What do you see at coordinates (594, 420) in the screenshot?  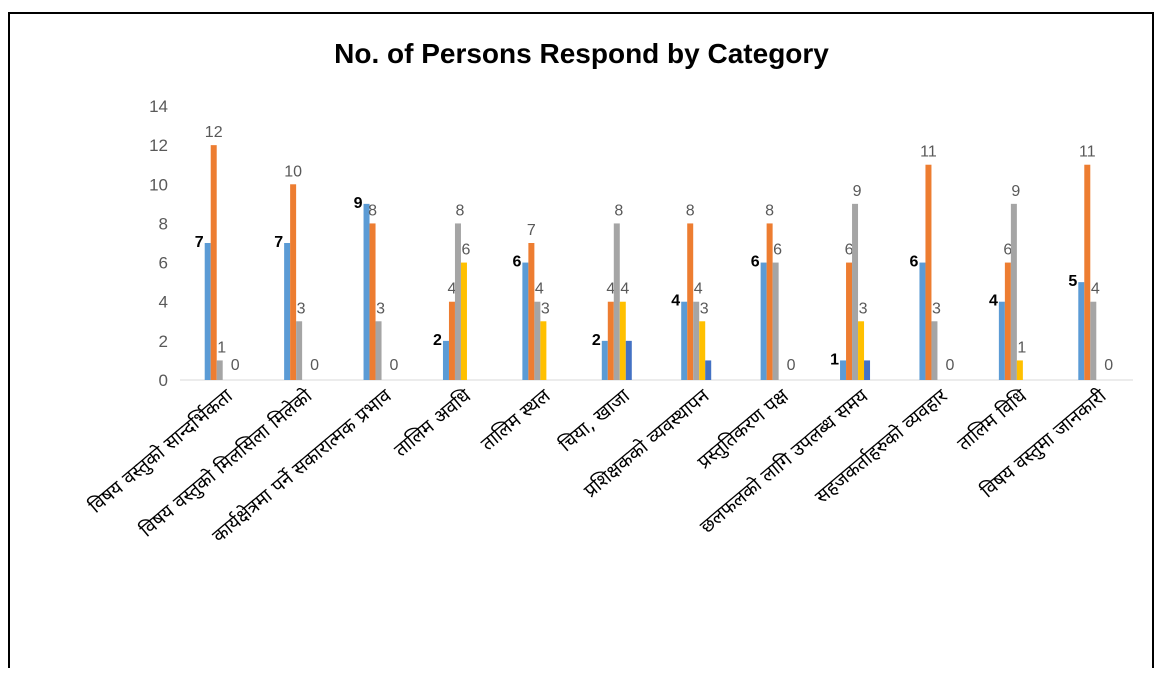 I see `category-label: चिया, खाजा` at bounding box center [594, 420].